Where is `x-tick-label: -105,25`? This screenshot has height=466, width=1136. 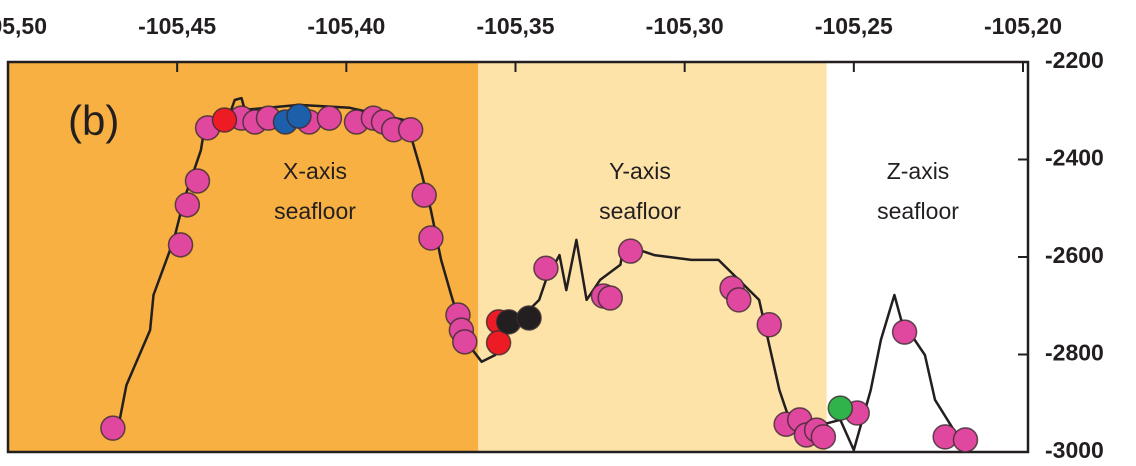
x-tick-label: -105,25 is located at coordinates (854, 26).